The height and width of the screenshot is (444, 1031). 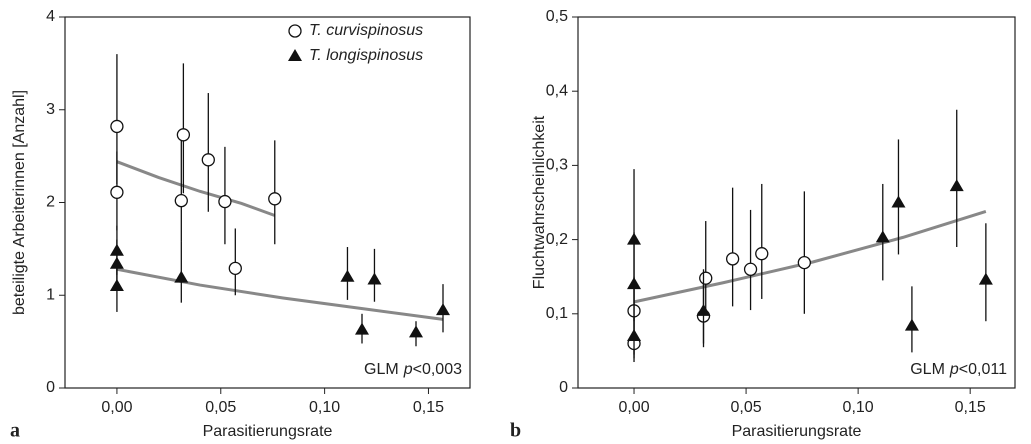 I want to click on y-tick-label: 3, so click(x=50, y=109).